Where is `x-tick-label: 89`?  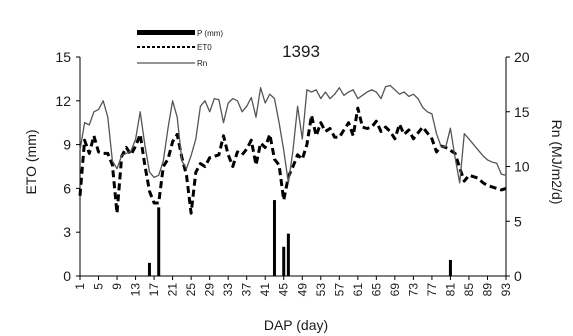 x-tick-label: 89 is located at coordinates (487, 290).